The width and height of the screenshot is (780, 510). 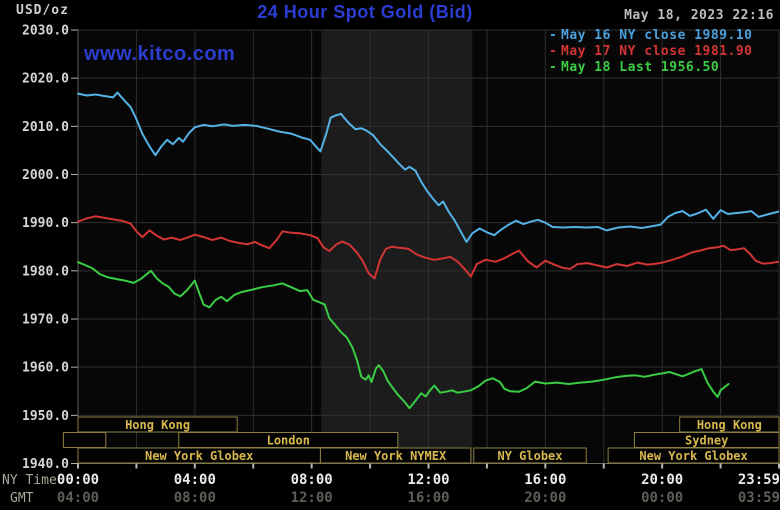 What do you see at coordinates (45, 416) in the screenshot?
I see `y-axis-label: 1950.0` at bounding box center [45, 416].